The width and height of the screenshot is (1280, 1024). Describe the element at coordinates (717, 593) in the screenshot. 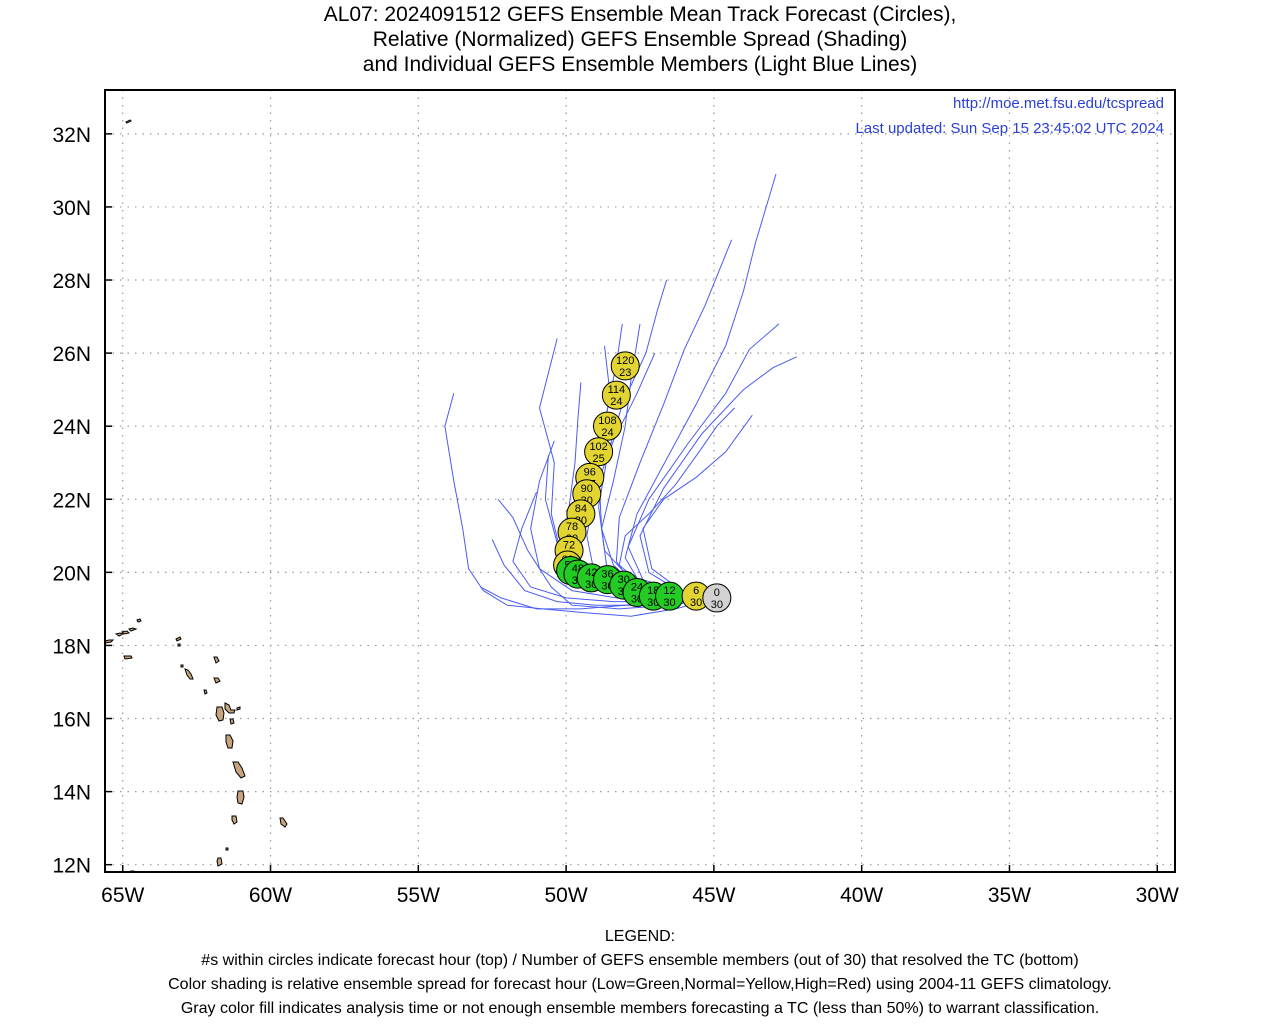

I see `circle-hour-label: 0` at that location.